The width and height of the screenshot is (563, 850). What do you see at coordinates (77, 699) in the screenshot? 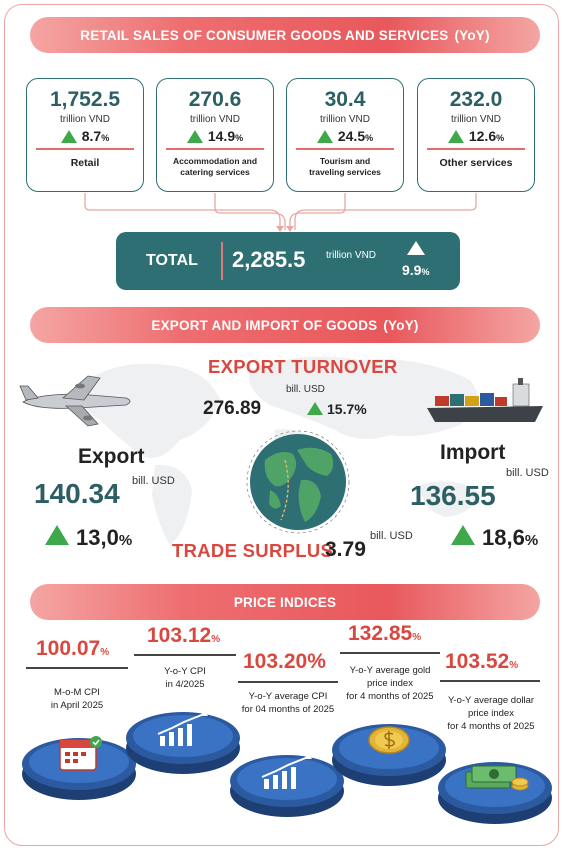
I see `cpi-mom-label: M-o-M CPI in April 2025` at bounding box center [77, 699].